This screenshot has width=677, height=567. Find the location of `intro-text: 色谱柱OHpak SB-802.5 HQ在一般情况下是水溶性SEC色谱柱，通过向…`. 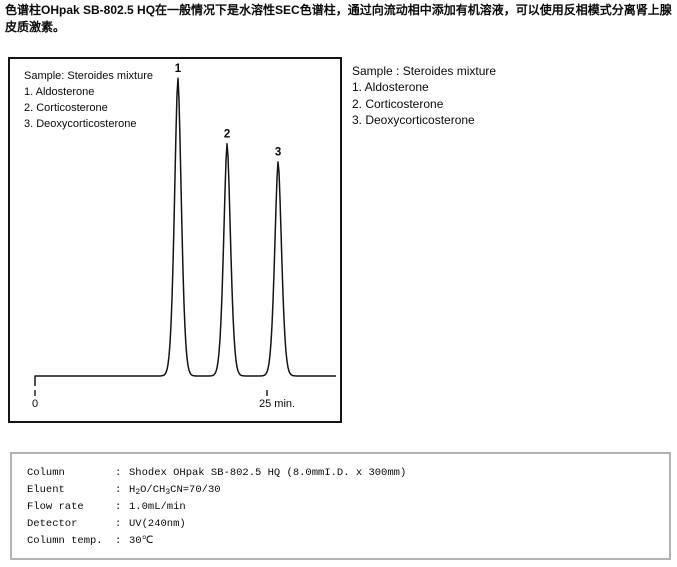

intro-text: 色谱柱OHpak SB-802.5 HQ在一般情况下是水溶性SEC色谱柱，通过向… is located at coordinates (338, 18).